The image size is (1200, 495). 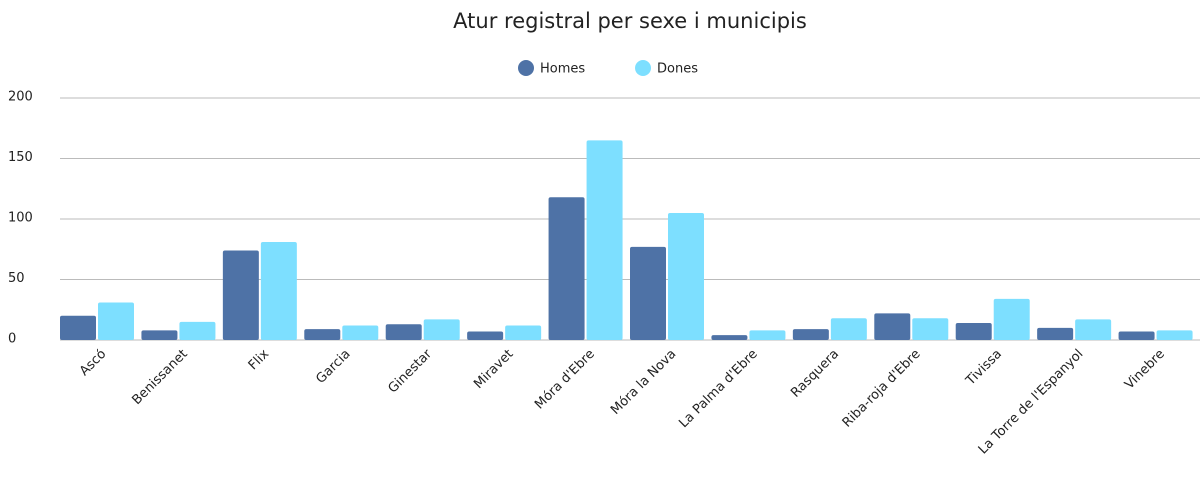 I want to click on x-tick-label: La Palma d'Ebre, so click(x=718, y=389).